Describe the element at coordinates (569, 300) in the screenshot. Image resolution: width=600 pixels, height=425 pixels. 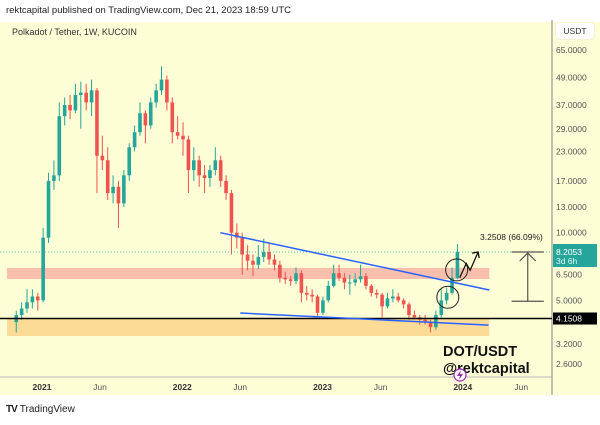
I see `y-tick-label: 5.0000` at that location.